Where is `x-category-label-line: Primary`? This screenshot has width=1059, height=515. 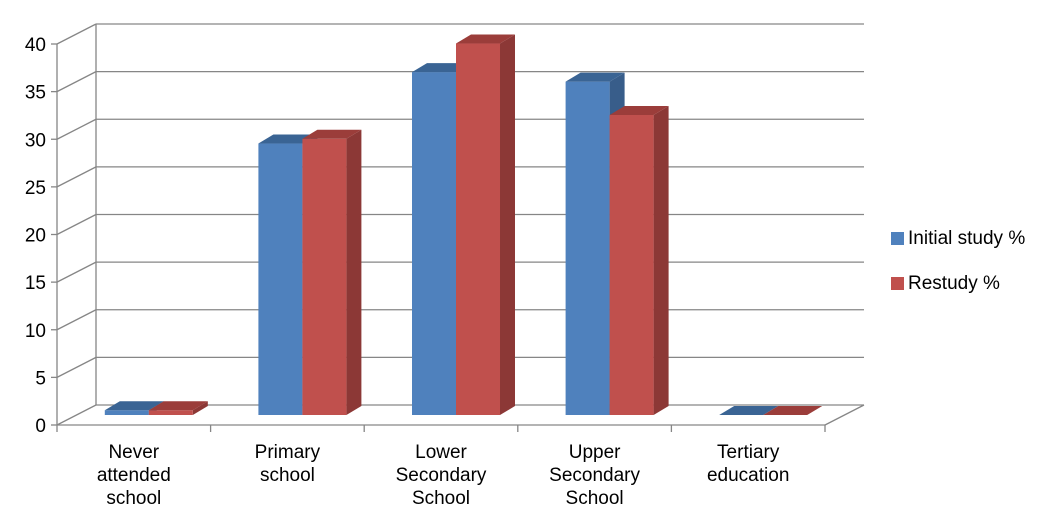
x-category-label-line: Primary is located at coordinates (288, 452).